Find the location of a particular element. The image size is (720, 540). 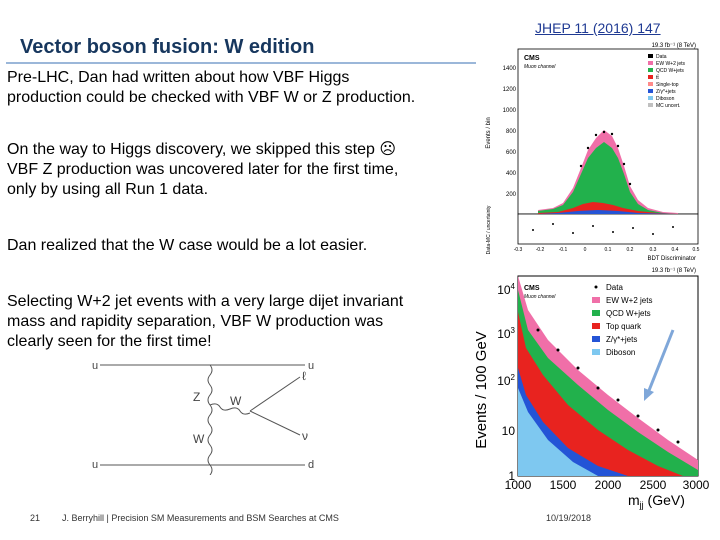

label-out-bottom: d is located at coordinates (311, 465).